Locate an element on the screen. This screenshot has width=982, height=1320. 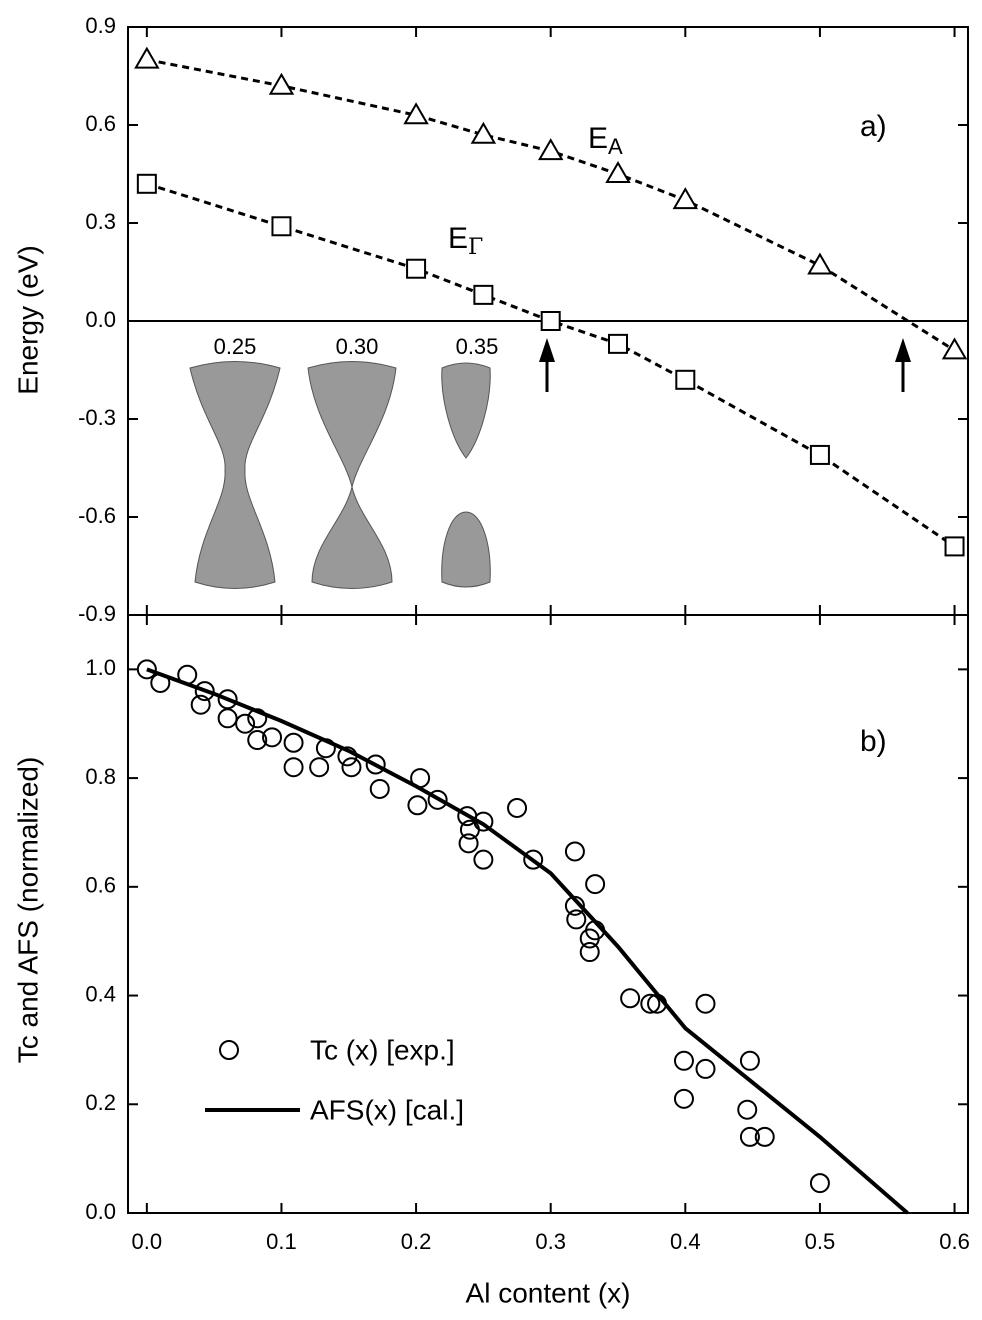
annotation: EA is located at coordinates (605, 140).